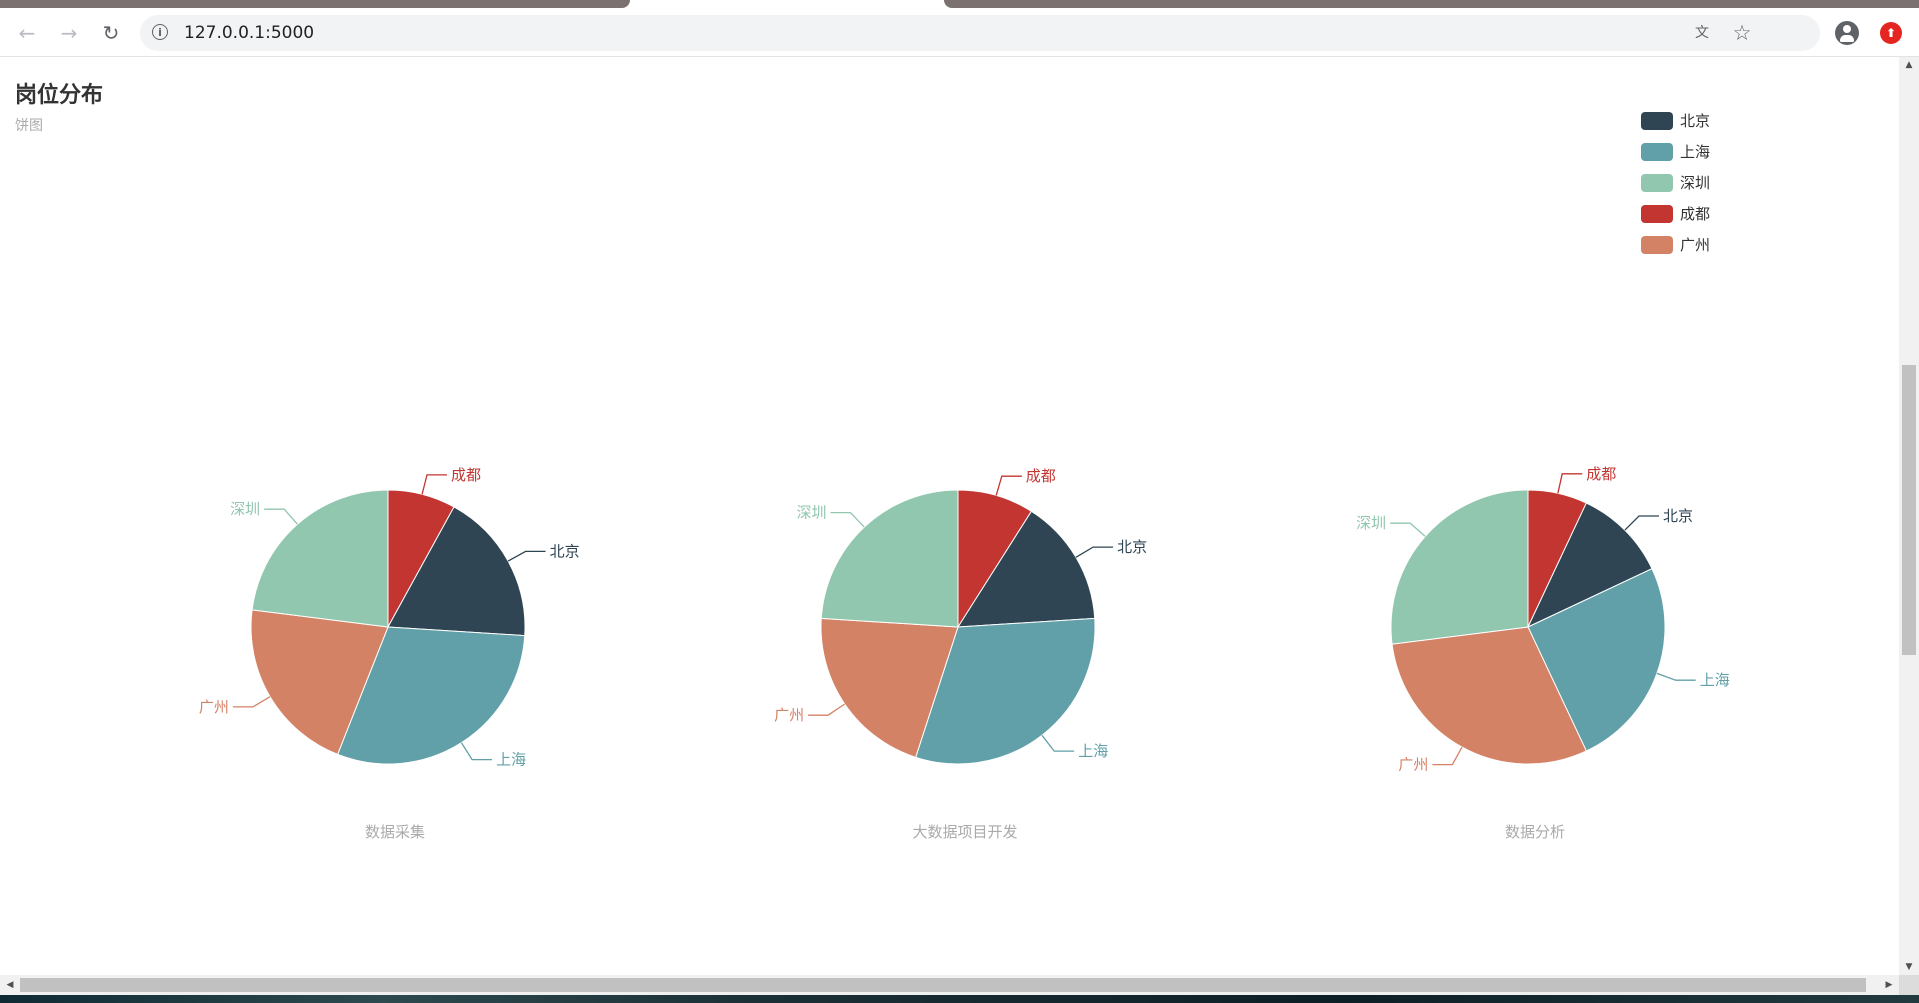 The width and height of the screenshot is (1919, 1003). What do you see at coordinates (1431, 4) in the screenshot?
I see `tab-inactive-right` at bounding box center [1431, 4].